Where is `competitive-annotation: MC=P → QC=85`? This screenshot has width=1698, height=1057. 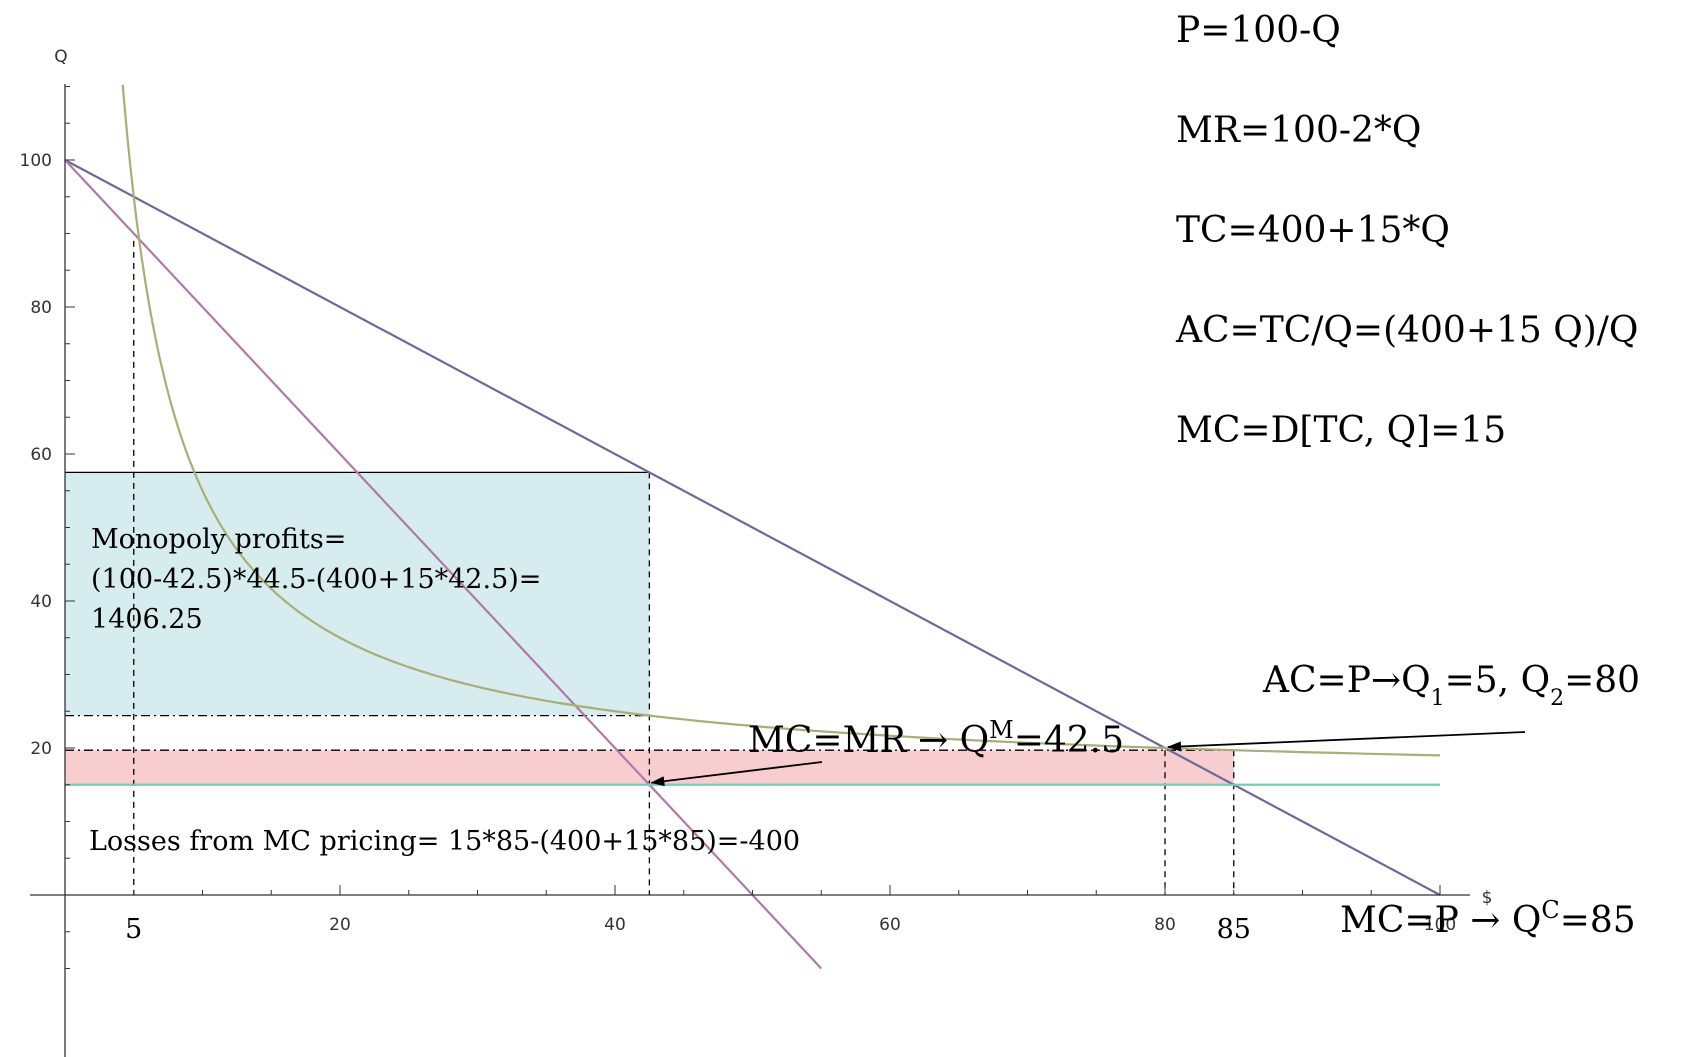 competitive-annotation: MC=P → QC=85 is located at coordinates (1488, 918).